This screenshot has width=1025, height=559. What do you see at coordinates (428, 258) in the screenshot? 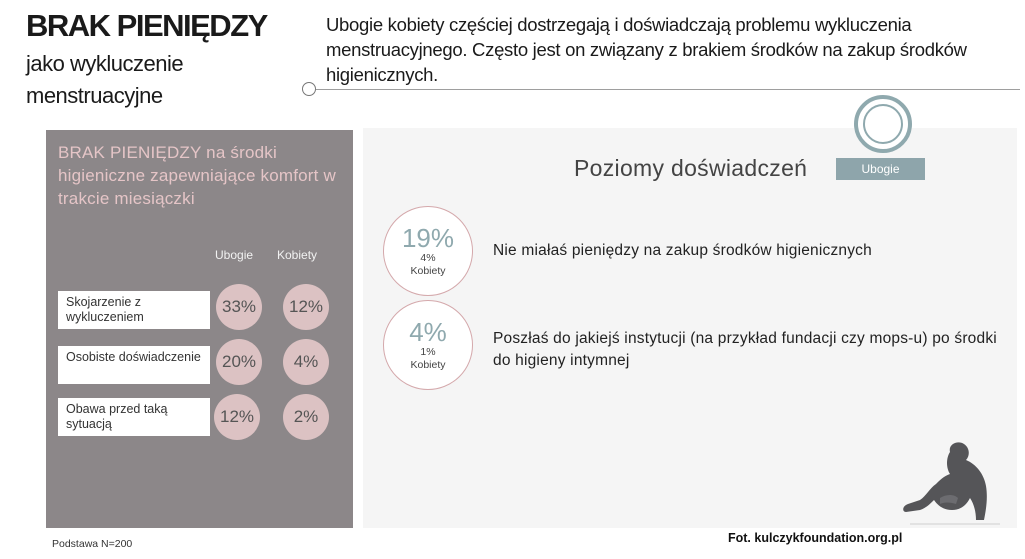
I see `stat-sub-value: 4%` at bounding box center [428, 258].